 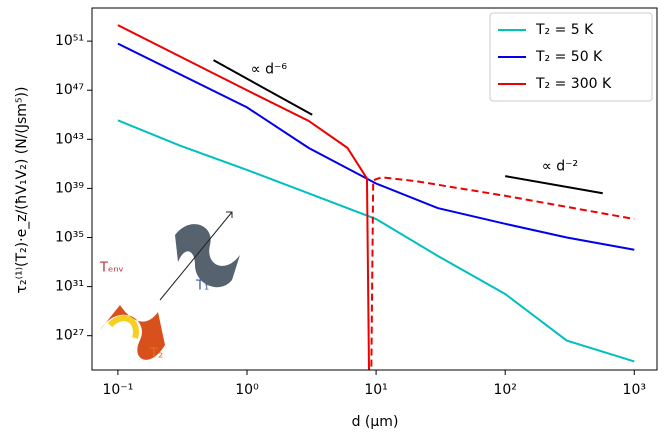 What do you see at coordinates (560, 167) in the screenshot?
I see `annotation-text: ∝ d⁻²` at bounding box center [560, 167].